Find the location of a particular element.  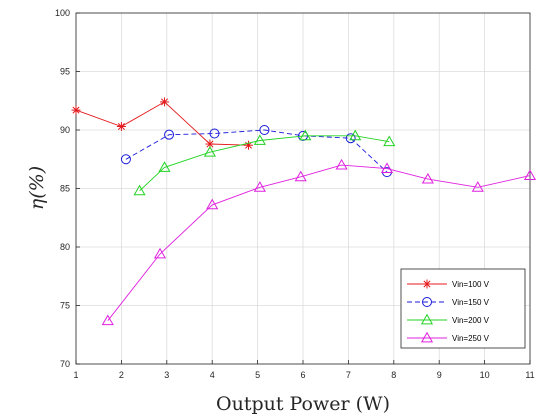

x-tick-label: 7 is located at coordinates (348, 375).